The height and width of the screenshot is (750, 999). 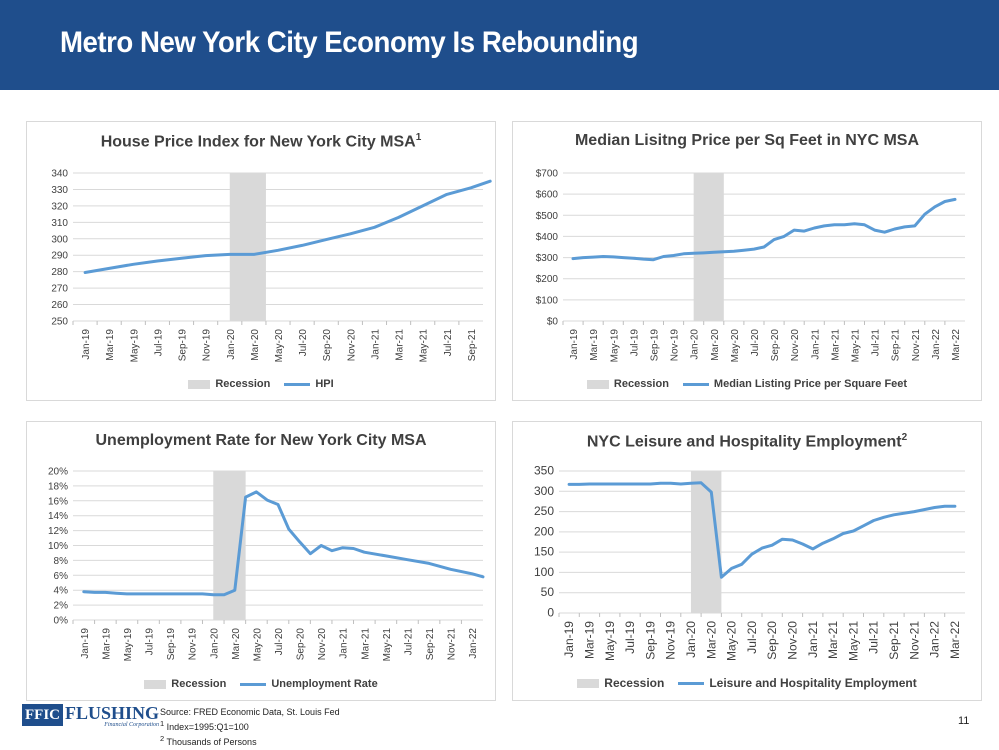 What do you see at coordinates (59, 322) in the screenshot?
I see `y-tick-label: 250` at bounding box center [59, 322].